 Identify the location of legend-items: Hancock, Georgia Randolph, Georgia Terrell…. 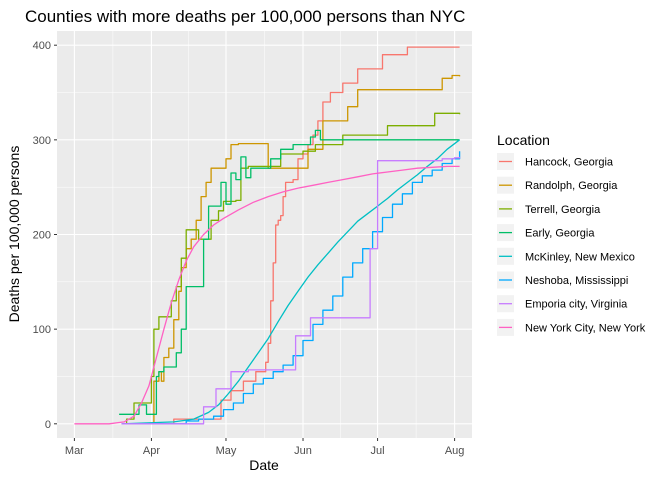
(571, 244).